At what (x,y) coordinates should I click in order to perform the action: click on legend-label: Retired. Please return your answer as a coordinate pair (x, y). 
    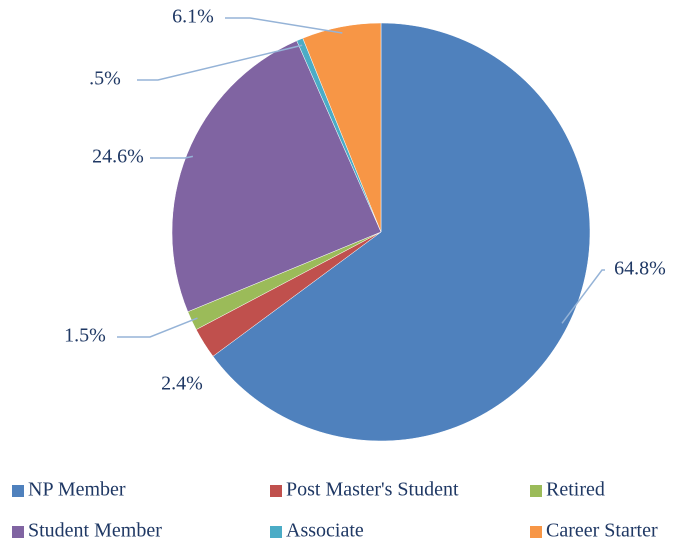
    Looking at the image, I should click on (575, 490).